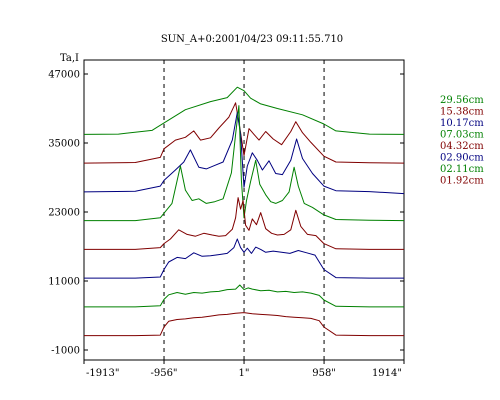 Image resolution: width=500 pixels, height=400 pixels. Describe the element at coordinates (244, 296) in the screenshot. I see `series-line-02.11cm` at that location.